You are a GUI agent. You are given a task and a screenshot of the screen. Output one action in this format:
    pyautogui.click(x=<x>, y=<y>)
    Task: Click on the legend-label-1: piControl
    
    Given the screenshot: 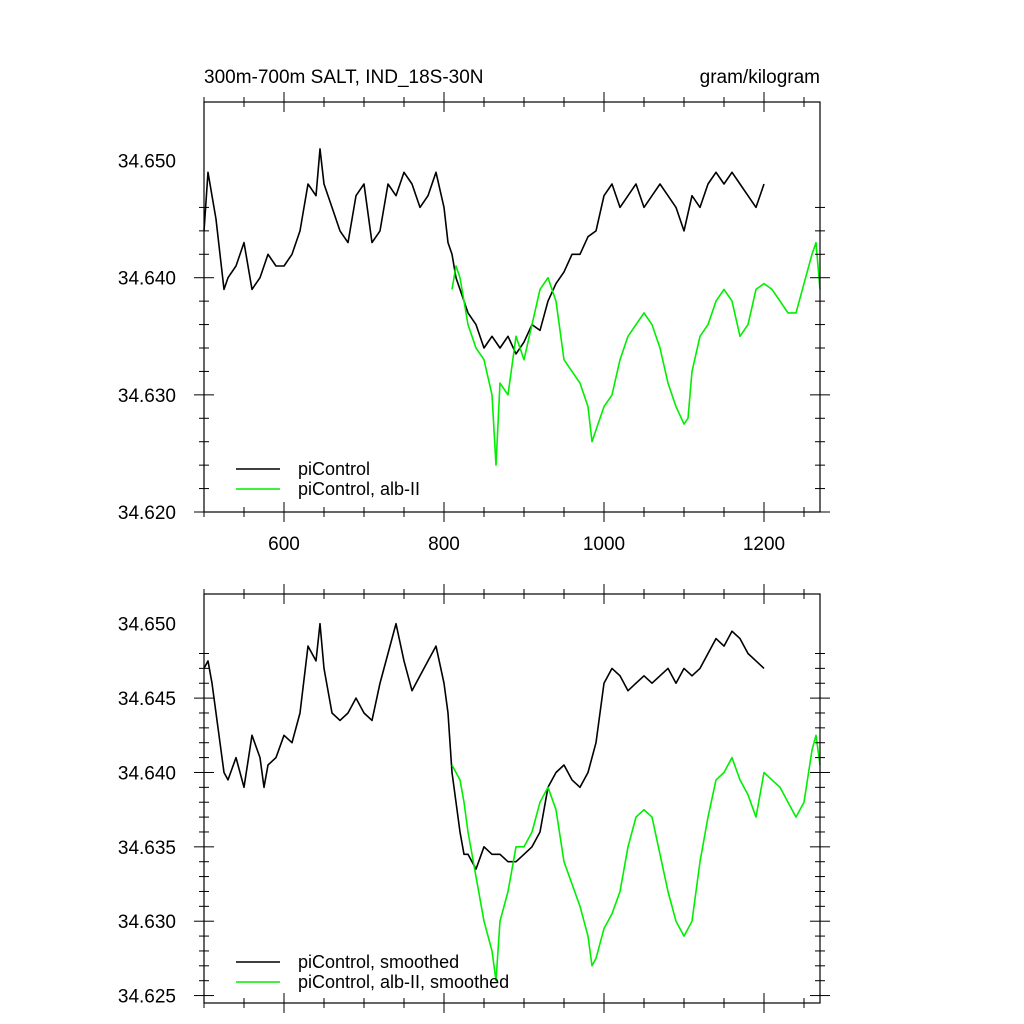 What is the action you would take?
    pyautogui.click(x=334, y=469)
    